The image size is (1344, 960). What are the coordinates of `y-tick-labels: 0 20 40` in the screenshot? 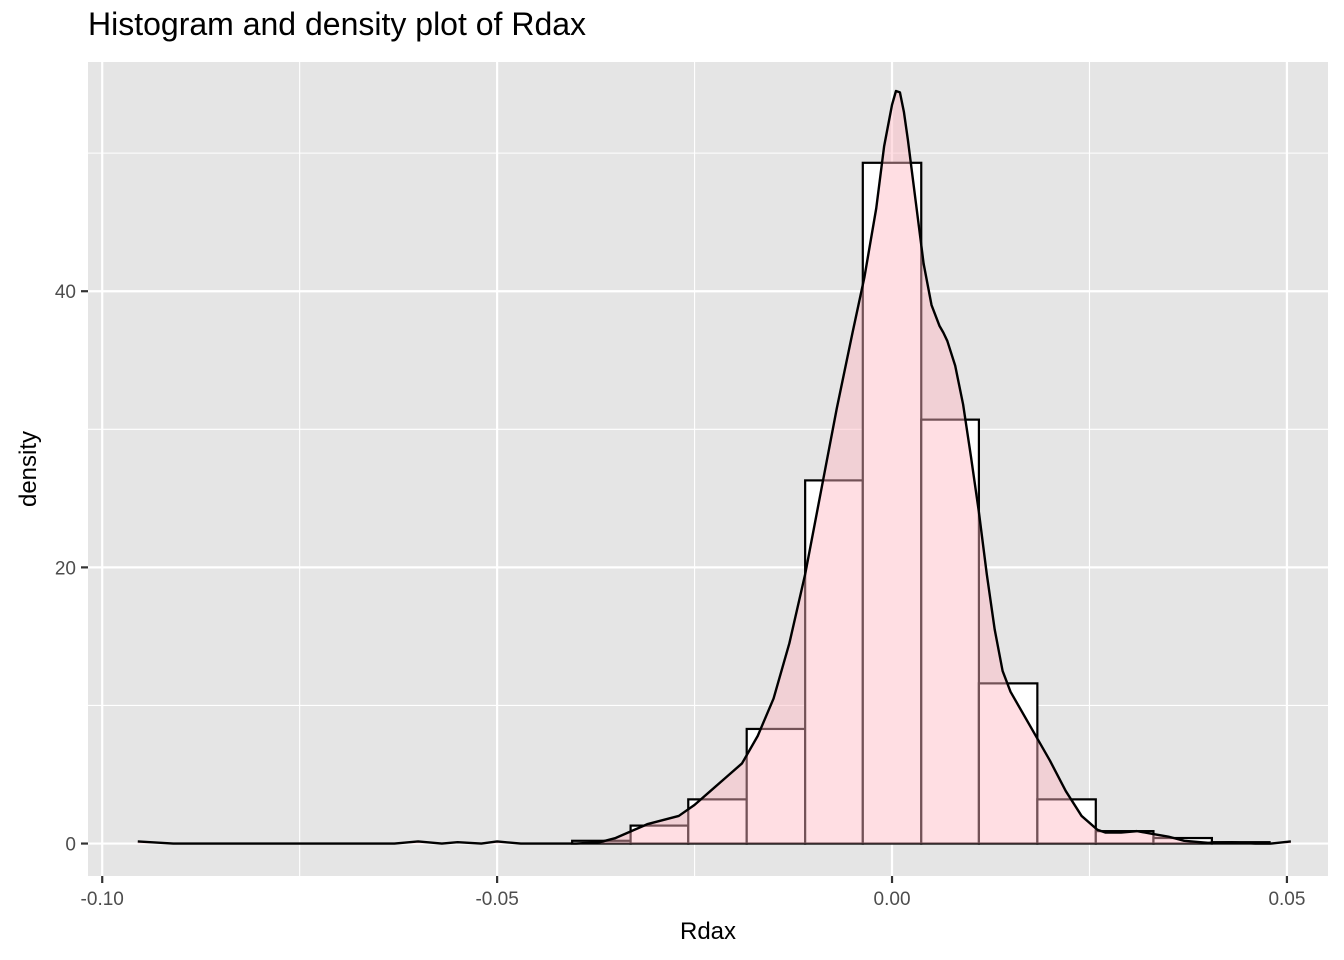 It's located at (65, 568).